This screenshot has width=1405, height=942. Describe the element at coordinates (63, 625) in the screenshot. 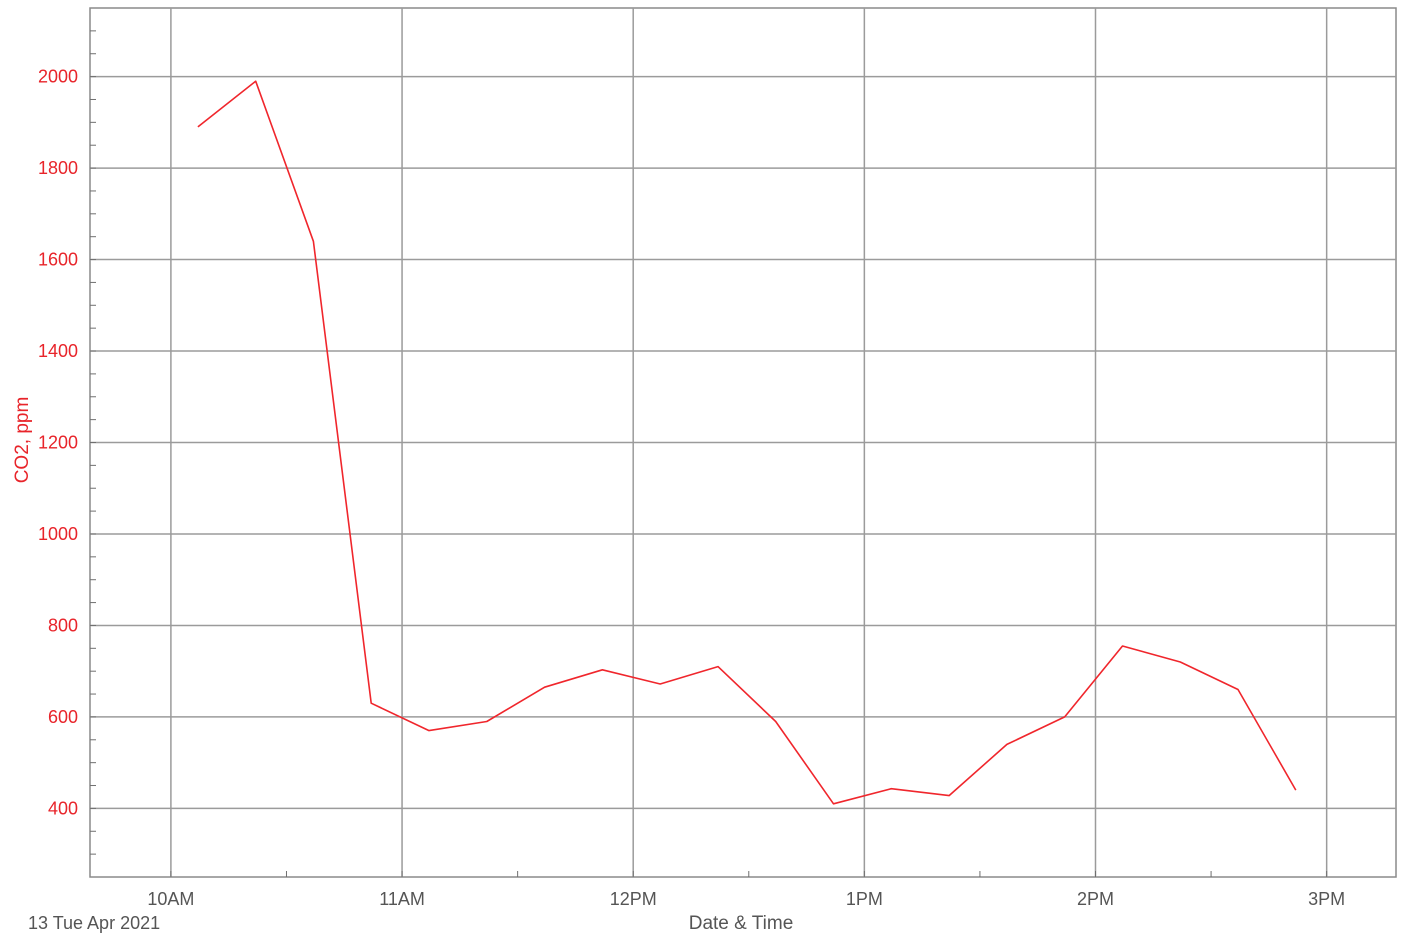

I see `y-tick-label: 800` at that location.